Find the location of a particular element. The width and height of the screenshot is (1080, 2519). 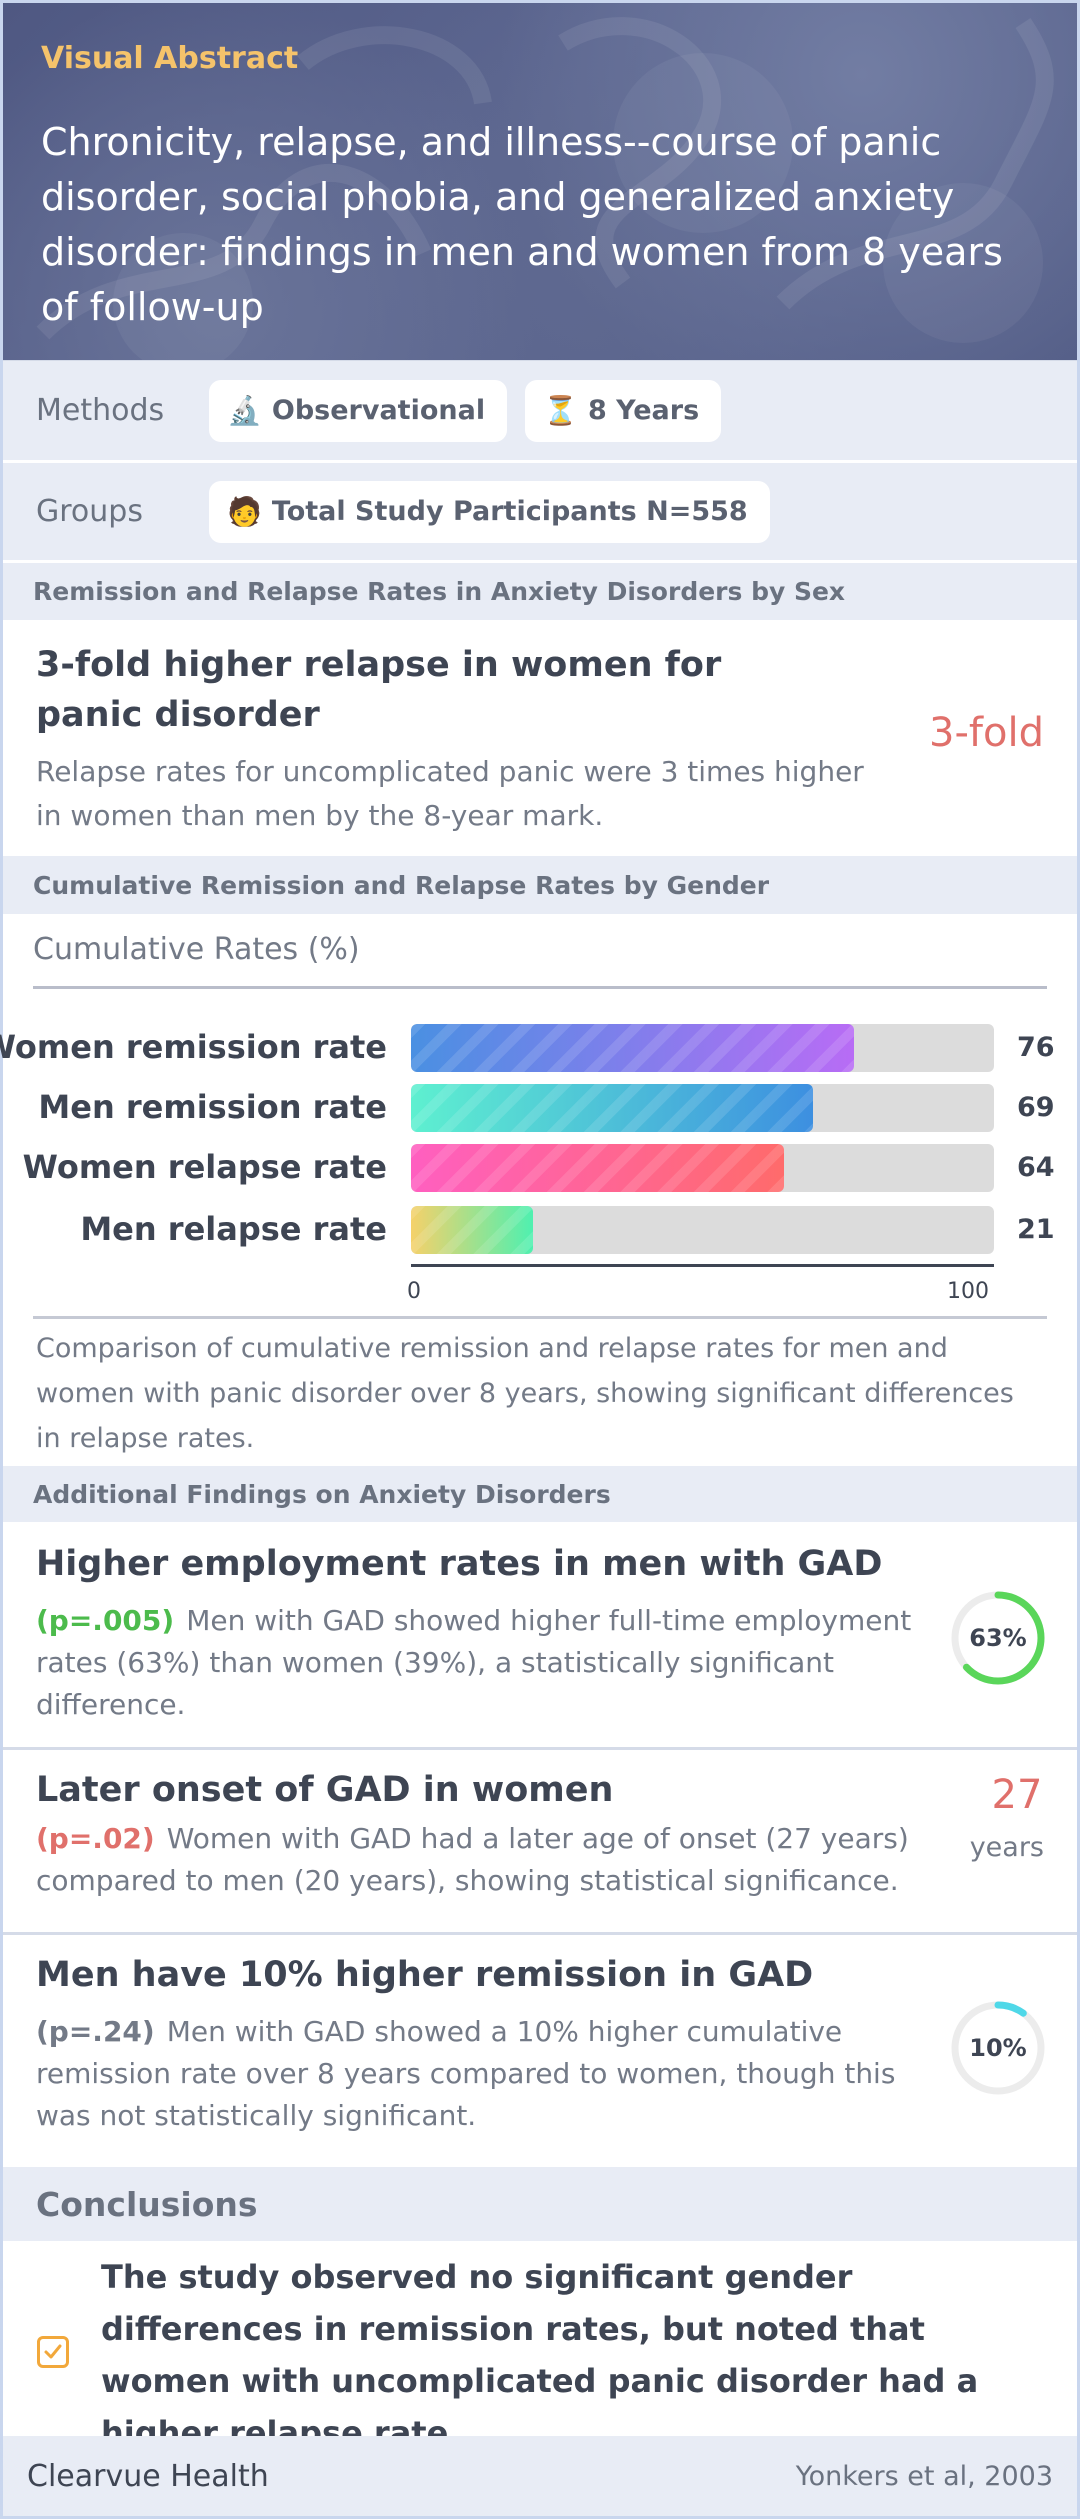

groups-row: Groups 🧑 Total Study Participants N=558 is located at coordinates (540, 510).